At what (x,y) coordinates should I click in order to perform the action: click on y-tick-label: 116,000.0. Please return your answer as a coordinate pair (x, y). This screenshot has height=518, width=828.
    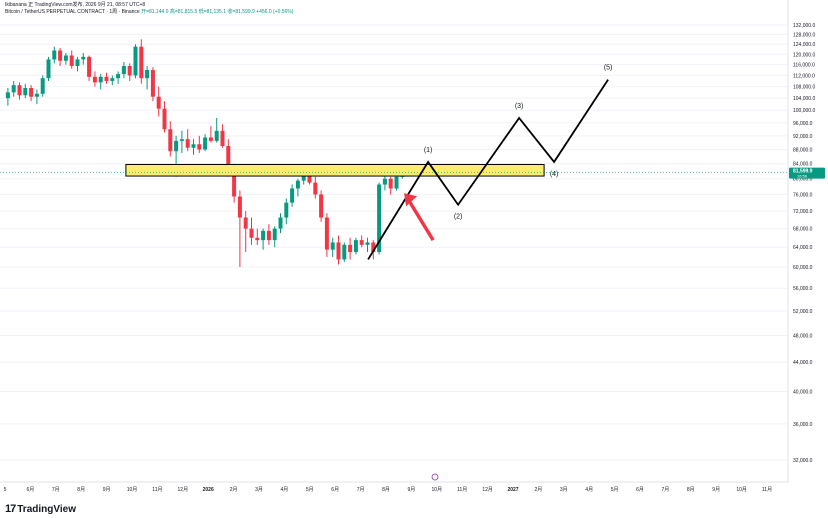
    Looking at the image, I should click on (804, 66).